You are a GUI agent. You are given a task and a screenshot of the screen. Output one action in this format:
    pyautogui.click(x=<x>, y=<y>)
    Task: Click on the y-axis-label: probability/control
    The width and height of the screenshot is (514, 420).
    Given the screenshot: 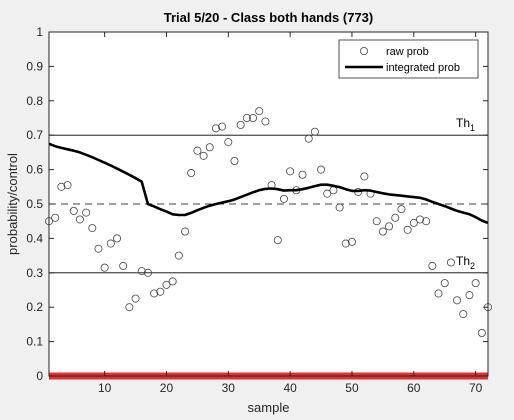 What is the action you would take?
    pyautogui.click(x=12, y=204)
    